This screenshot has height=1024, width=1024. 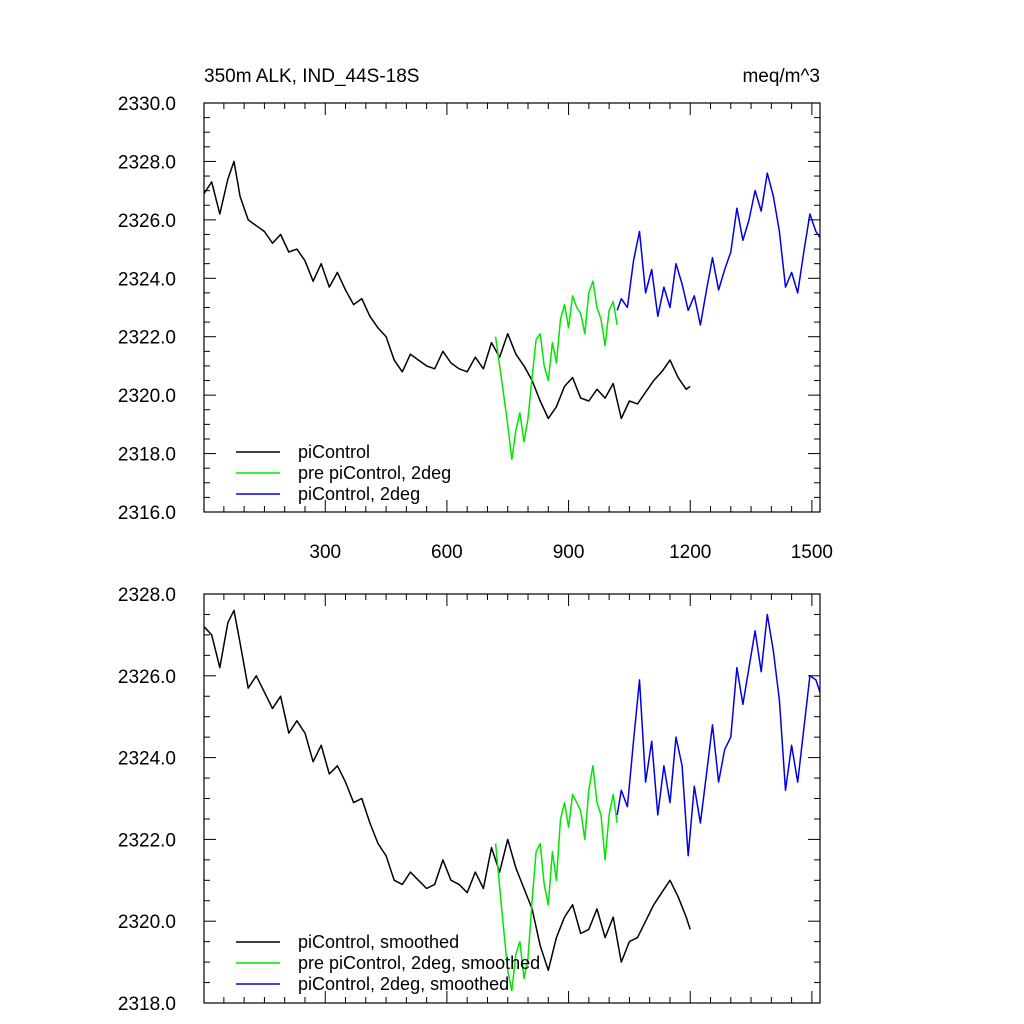 I want to click on x-tick-label: 1500, so click(x=812, y=552).